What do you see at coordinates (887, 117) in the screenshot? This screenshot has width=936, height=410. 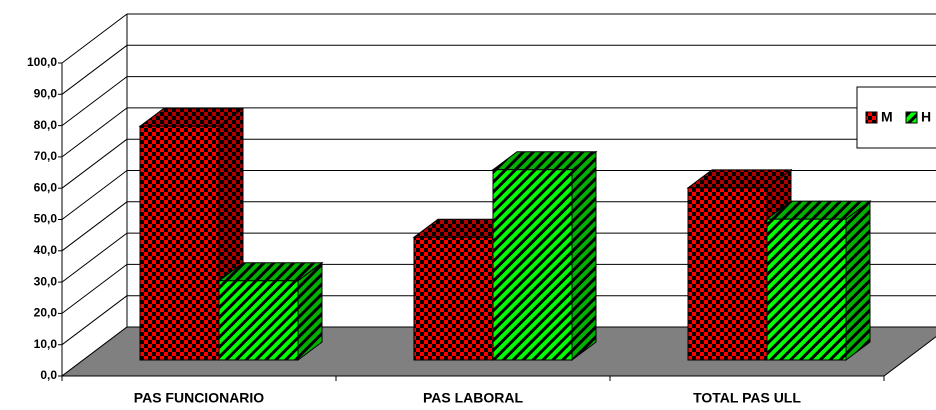 I see `legend-label: M` at bounding box center [887, 117].